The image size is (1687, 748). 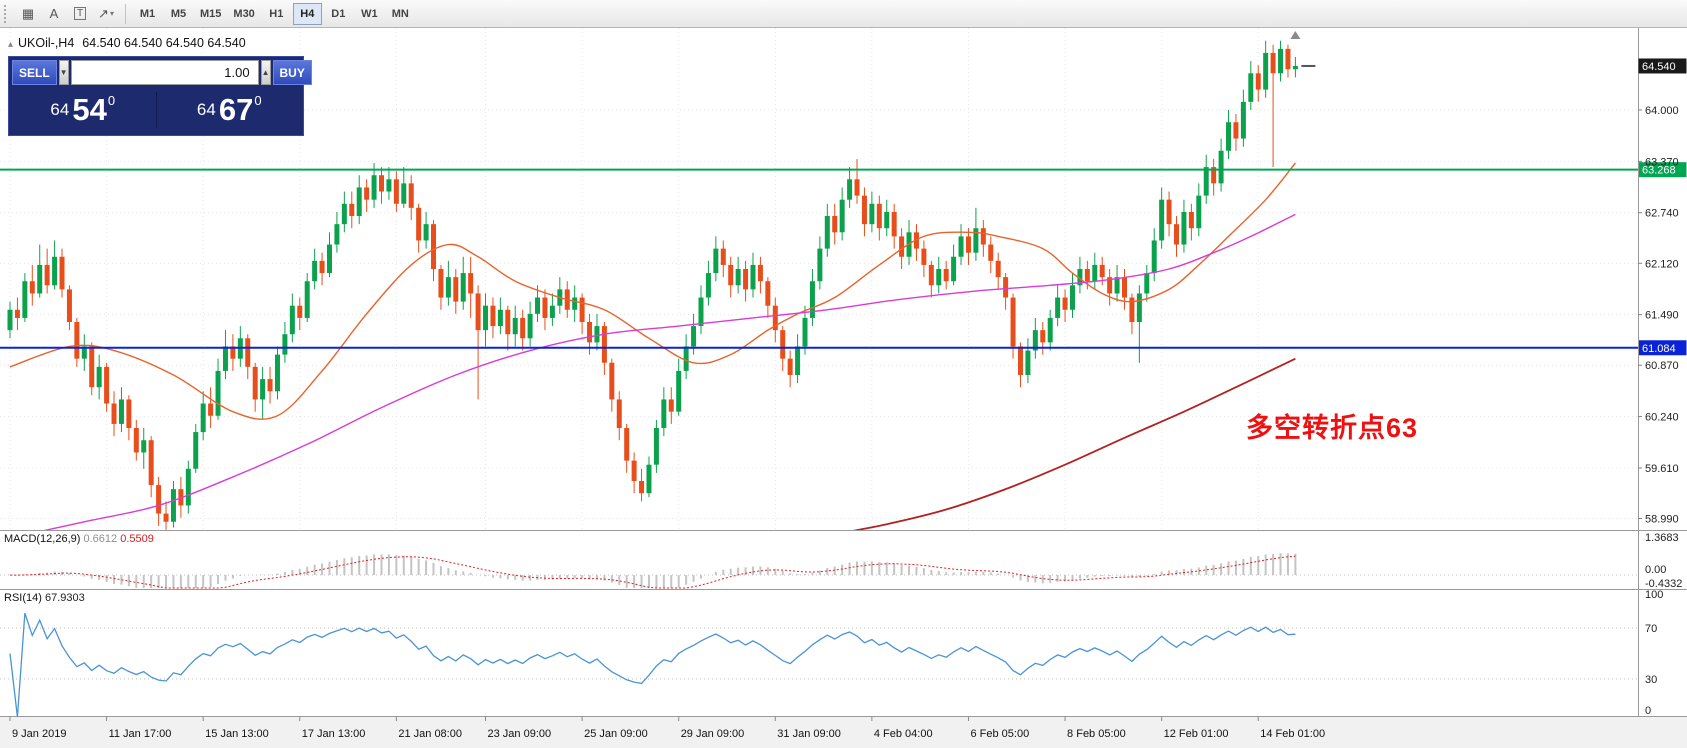 What do you see at coordinates (1655, 570) in the screenshot?
I see `svg-text: 0.00` at bounding box center [1655, 570].